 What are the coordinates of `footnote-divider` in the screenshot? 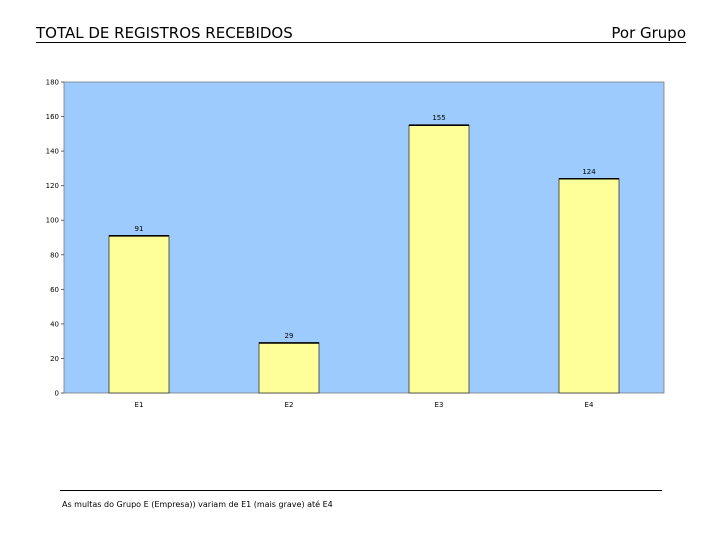 It's located at (361, 490).